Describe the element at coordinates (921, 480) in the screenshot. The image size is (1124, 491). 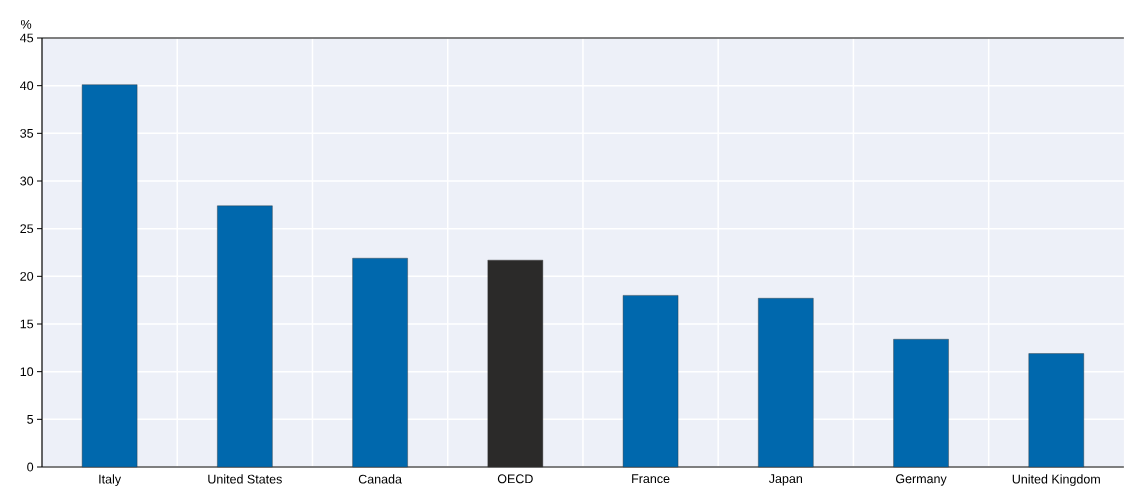
I see `x-tick-label: Germany` at that location.